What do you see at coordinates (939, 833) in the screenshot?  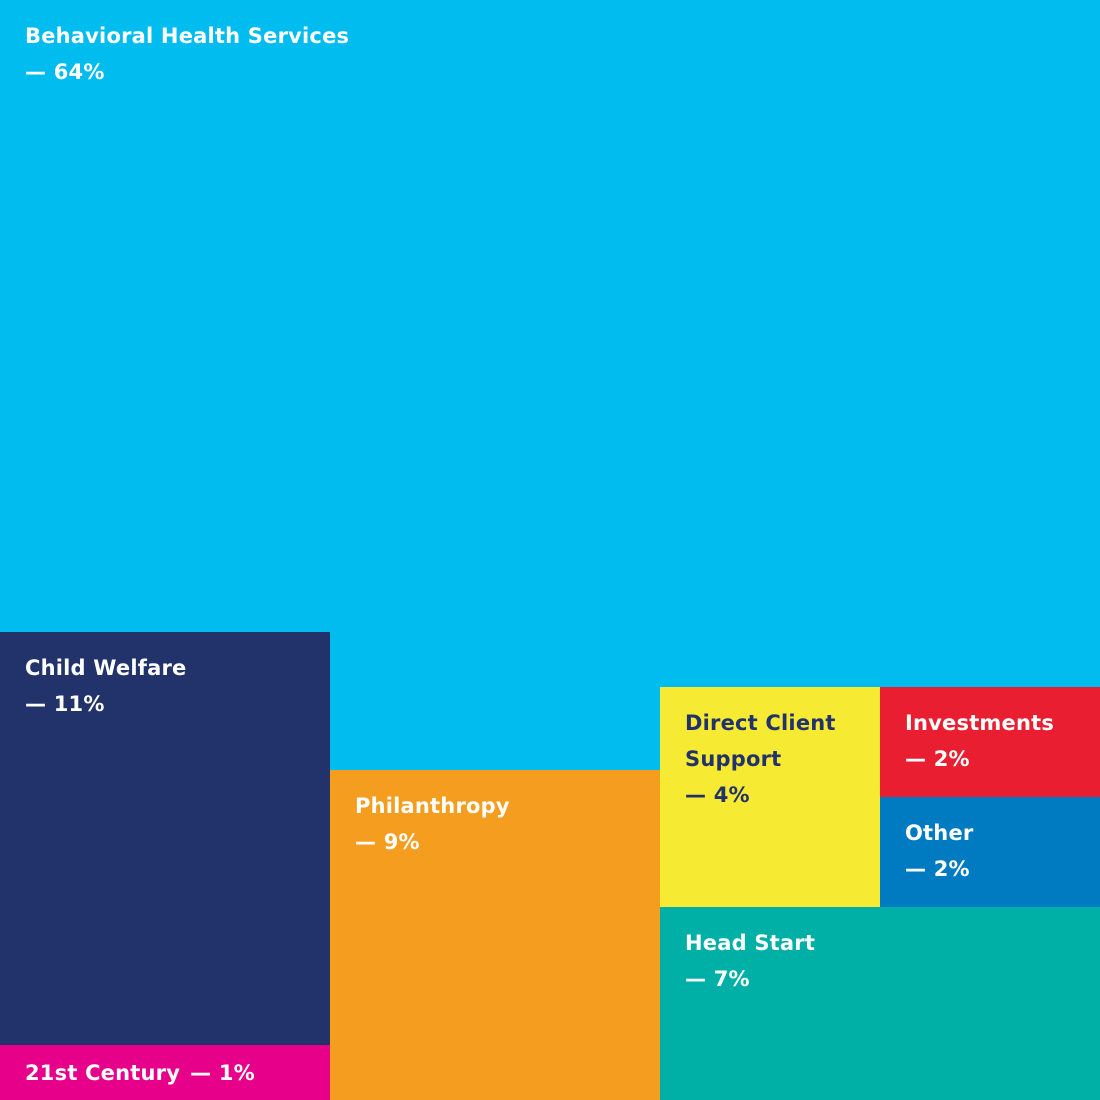 I see `category-name: Other` at bounding box center [939, 833].